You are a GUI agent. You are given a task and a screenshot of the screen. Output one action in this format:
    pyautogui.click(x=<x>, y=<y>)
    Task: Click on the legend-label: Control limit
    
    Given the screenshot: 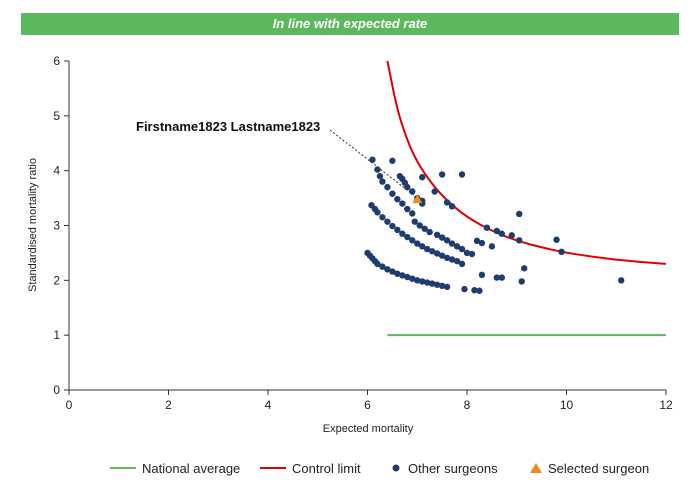 What is the action you would take?
    pyautogui.click(x=326, y=468)
    